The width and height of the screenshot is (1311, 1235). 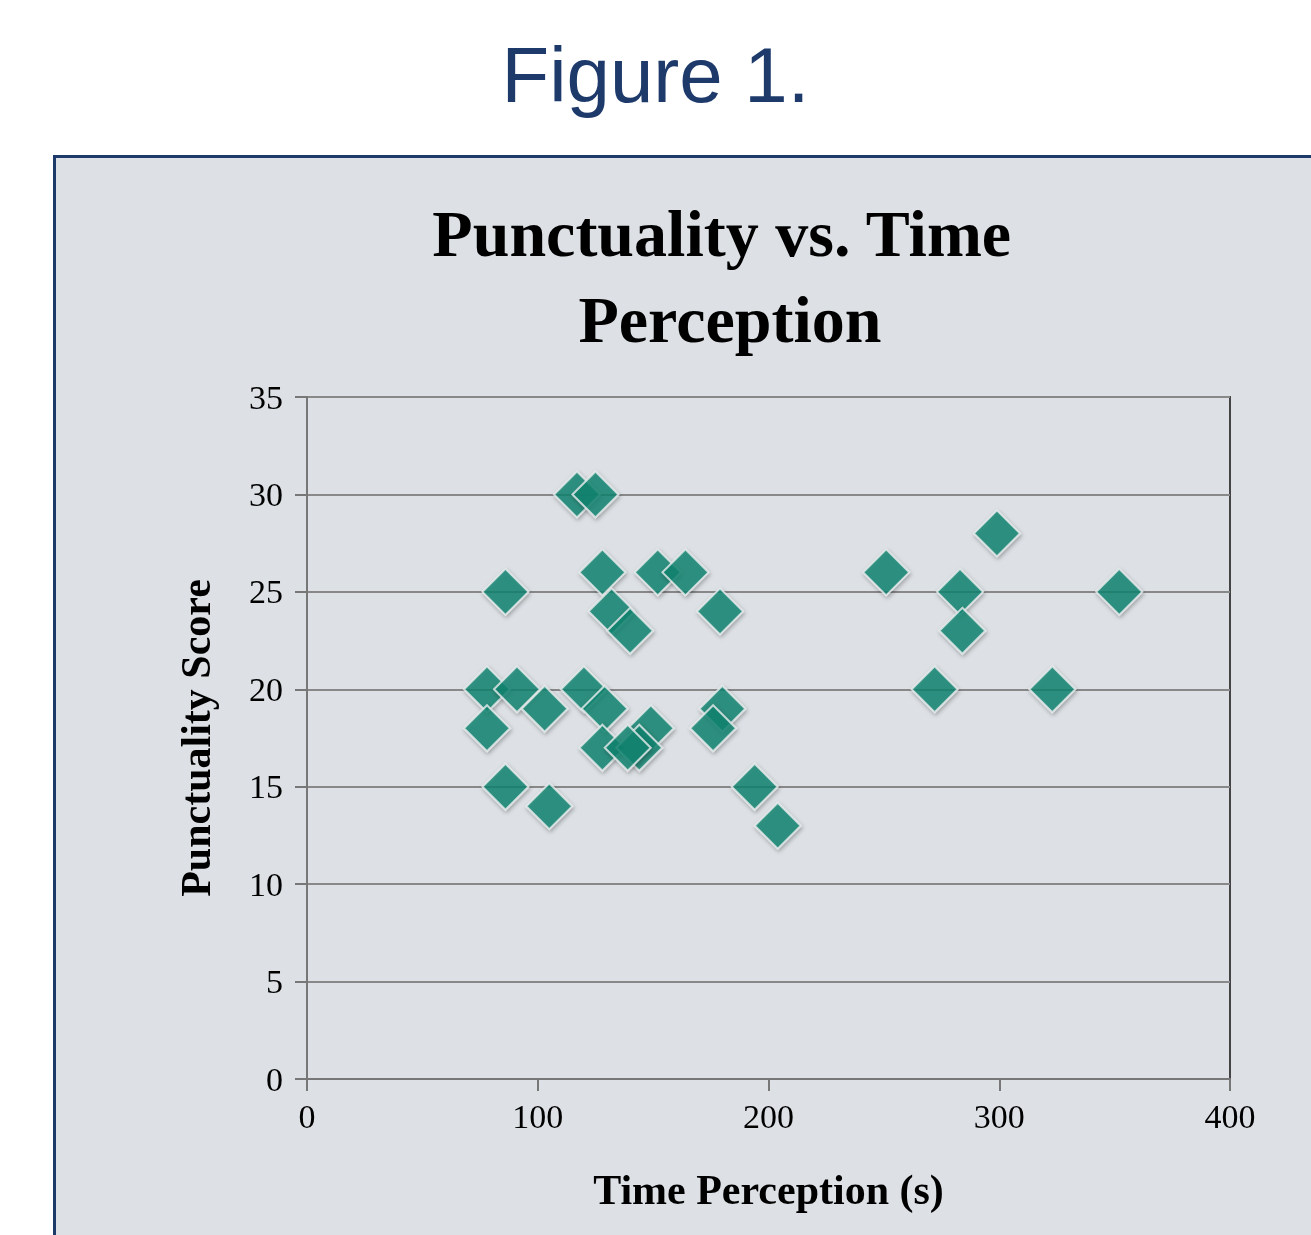 What do you see at coordinates (307, 1116) in the screenshot?
I see `x-tick-label: 0` at bounding box center [307, 1116].